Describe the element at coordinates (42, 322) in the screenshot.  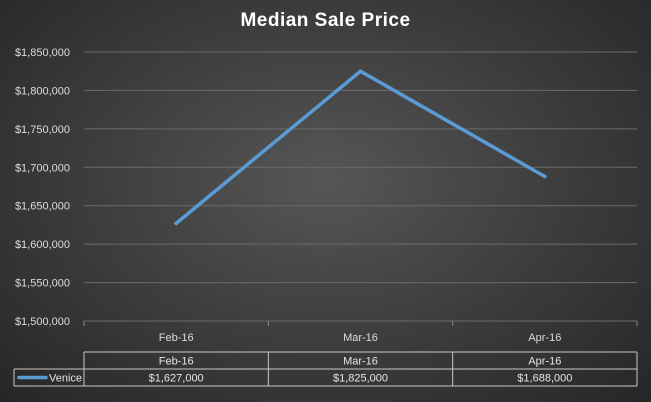
I see `y-tick-label: $1,500,000` at that location.